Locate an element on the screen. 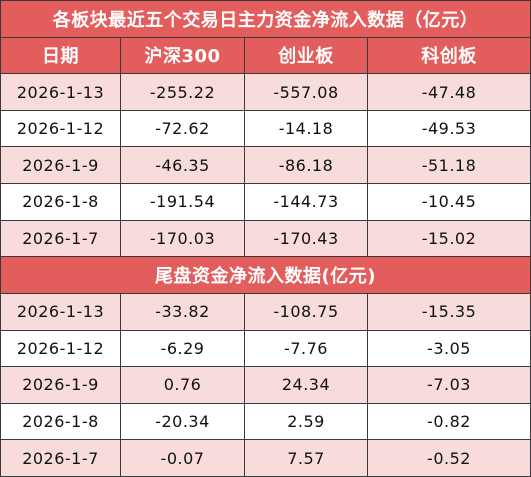 The image size is (531, 477). value-cell: -3.05 is located at coordinates (449, 348).